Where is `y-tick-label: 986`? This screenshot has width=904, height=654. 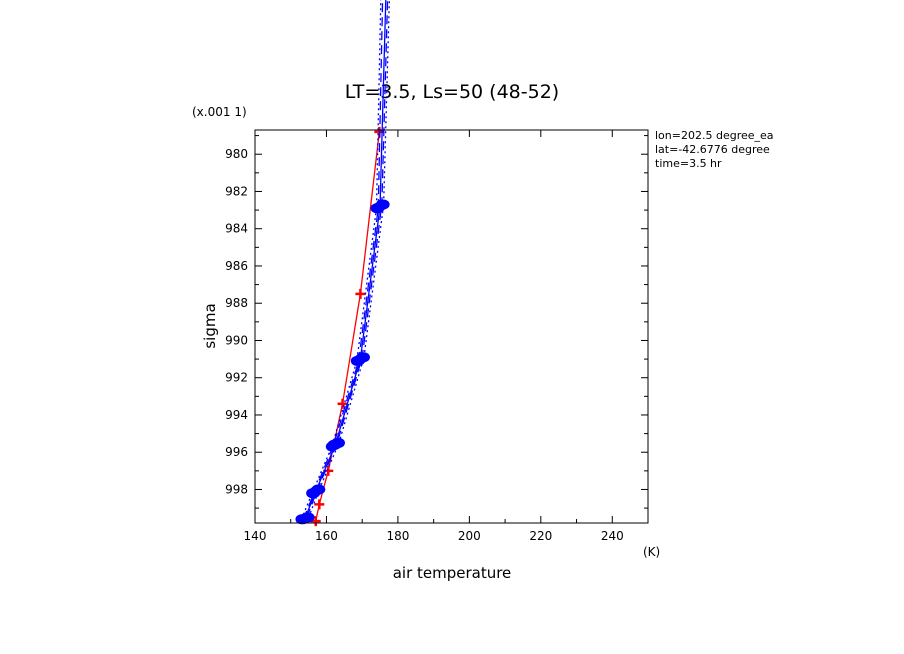
y-tick-label: 986 is located at coordinates (236, 266).